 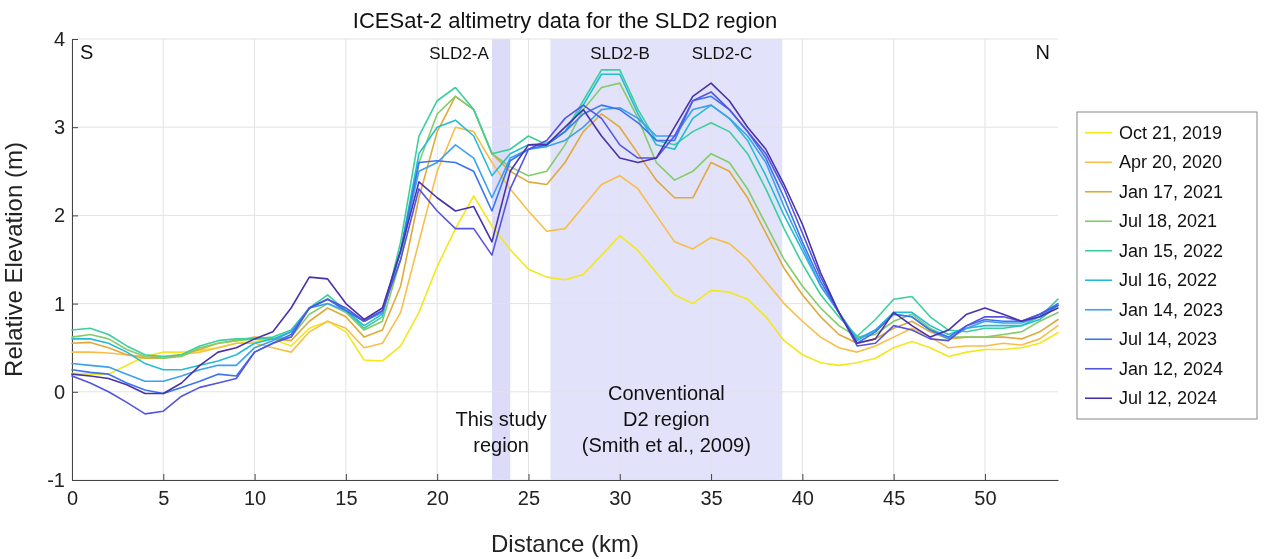 What do you see at coordinates (1171, 162) in the screenshot?
I see `legend-label: Apr 20, 2020` at bounding box center [1171, 162].